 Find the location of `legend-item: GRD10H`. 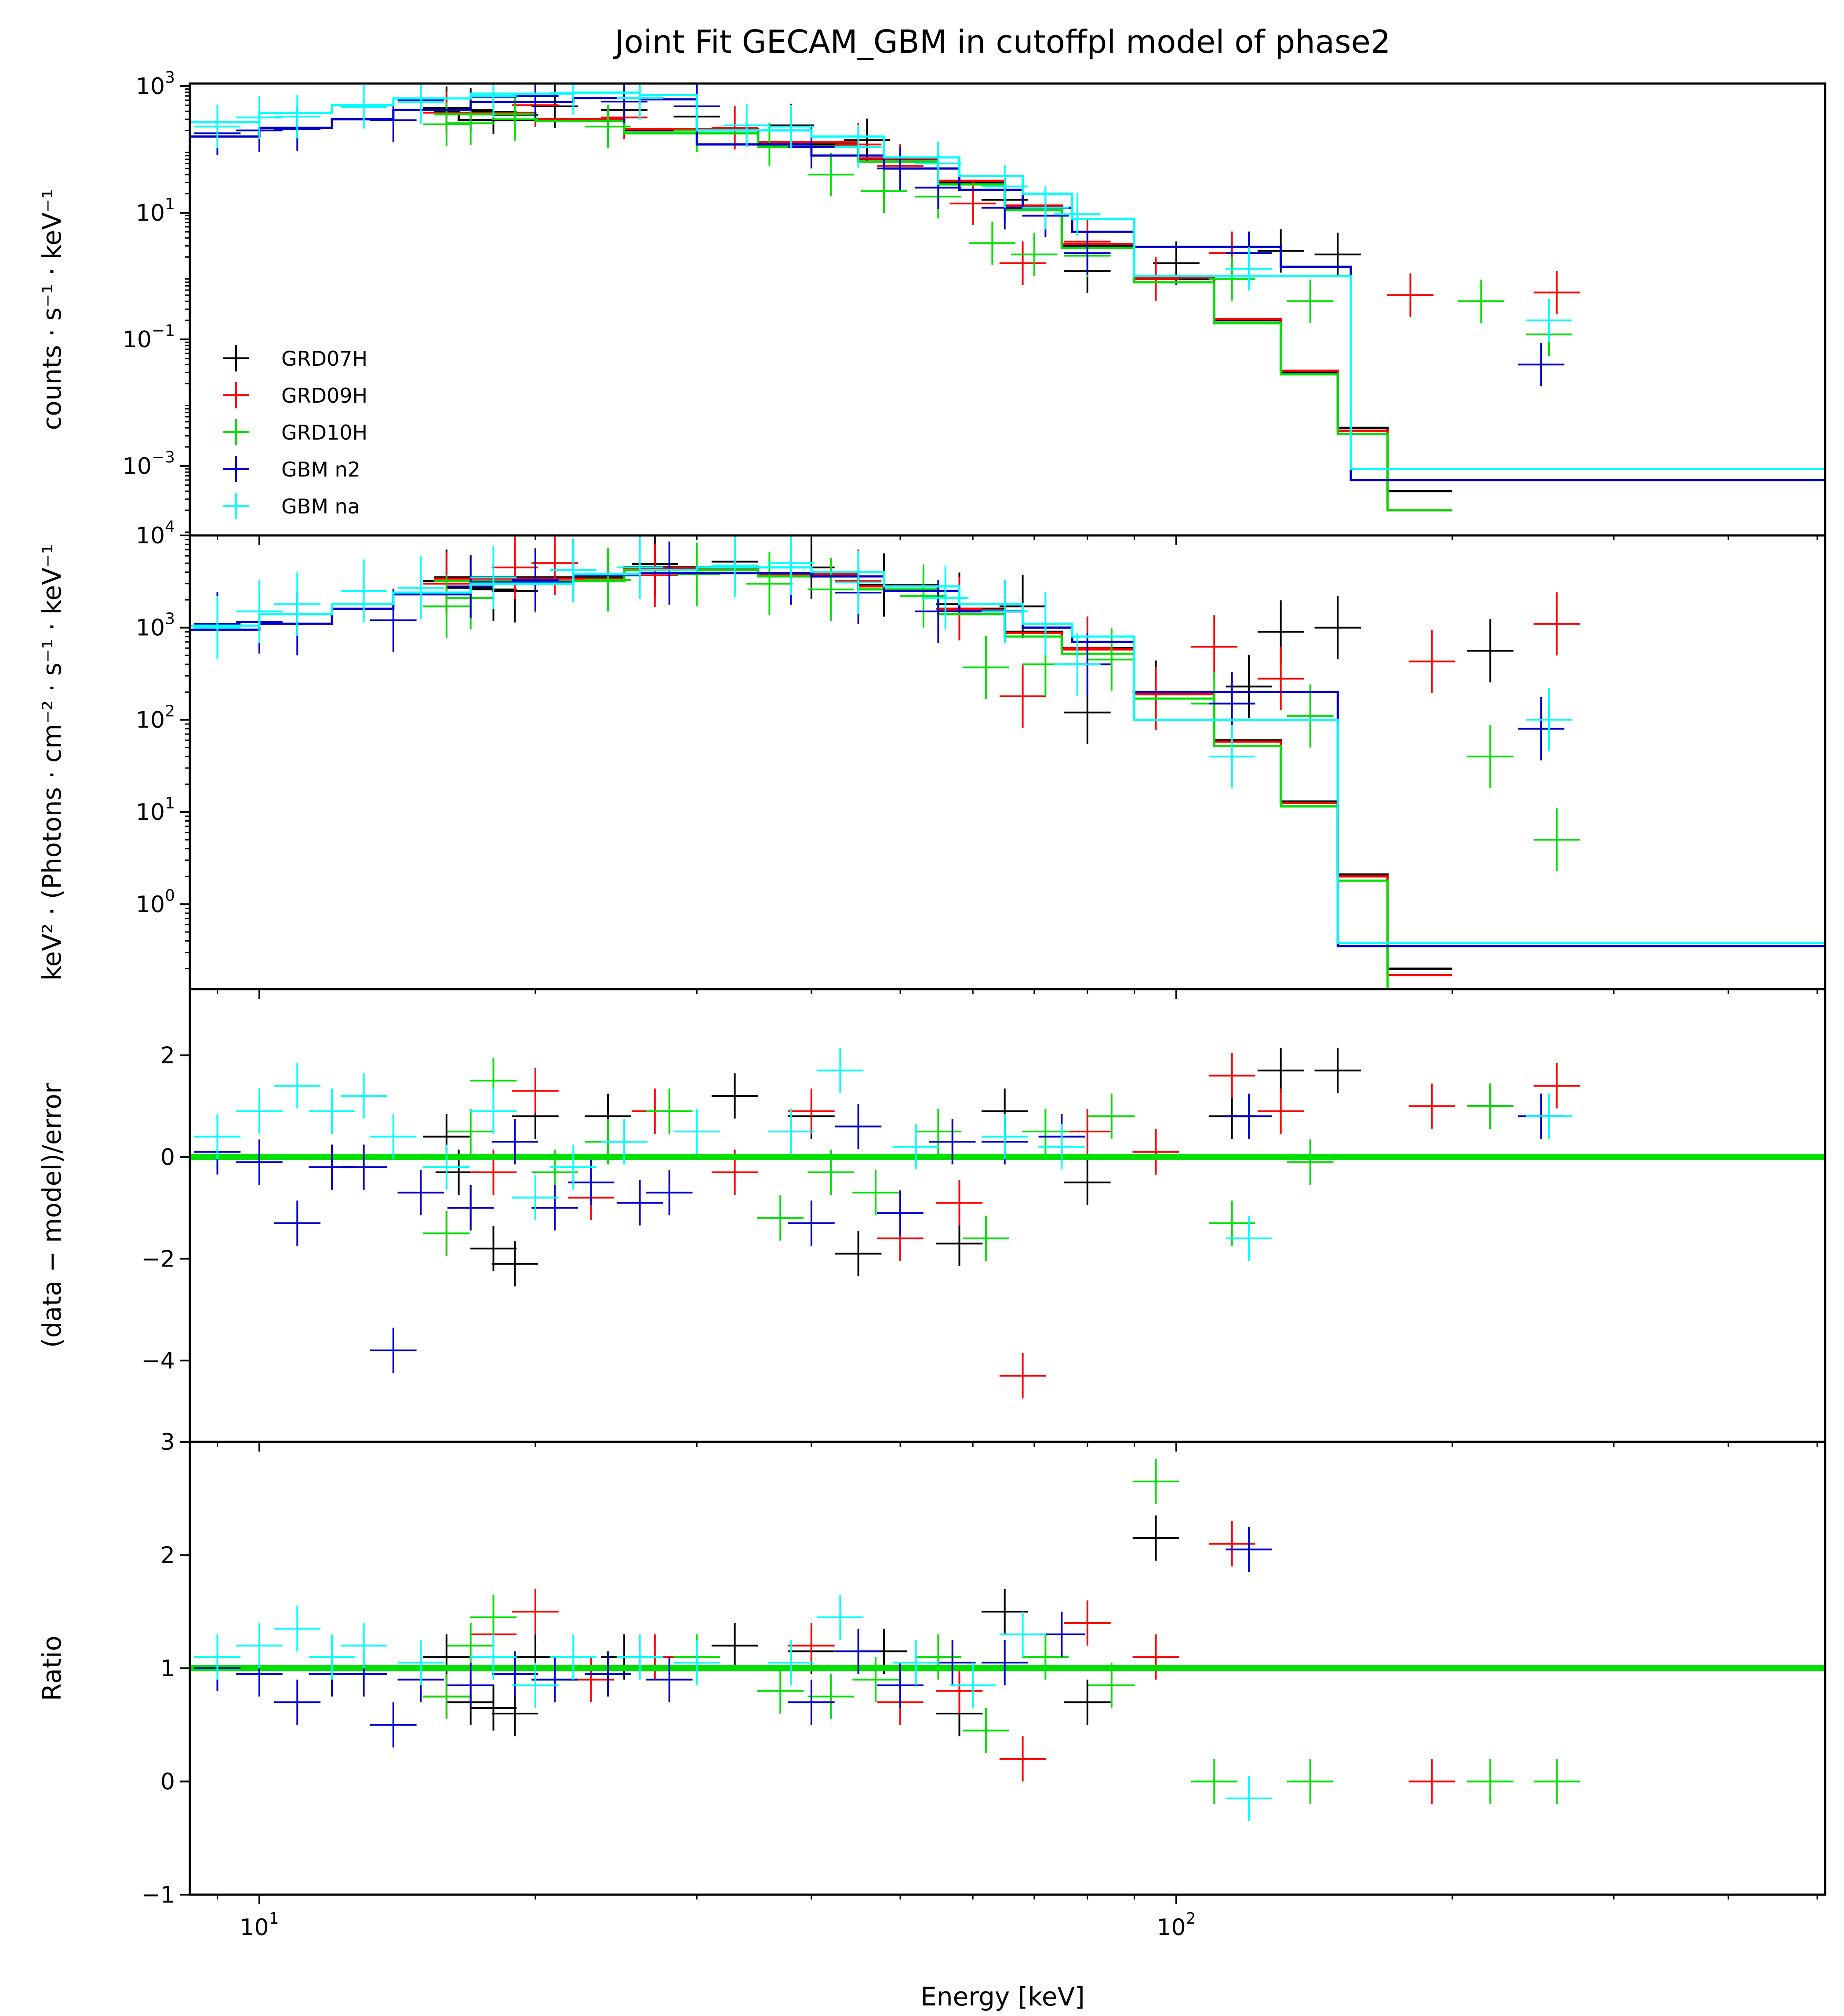

legend-item: GRD10H is located at coordinates (295, 432).